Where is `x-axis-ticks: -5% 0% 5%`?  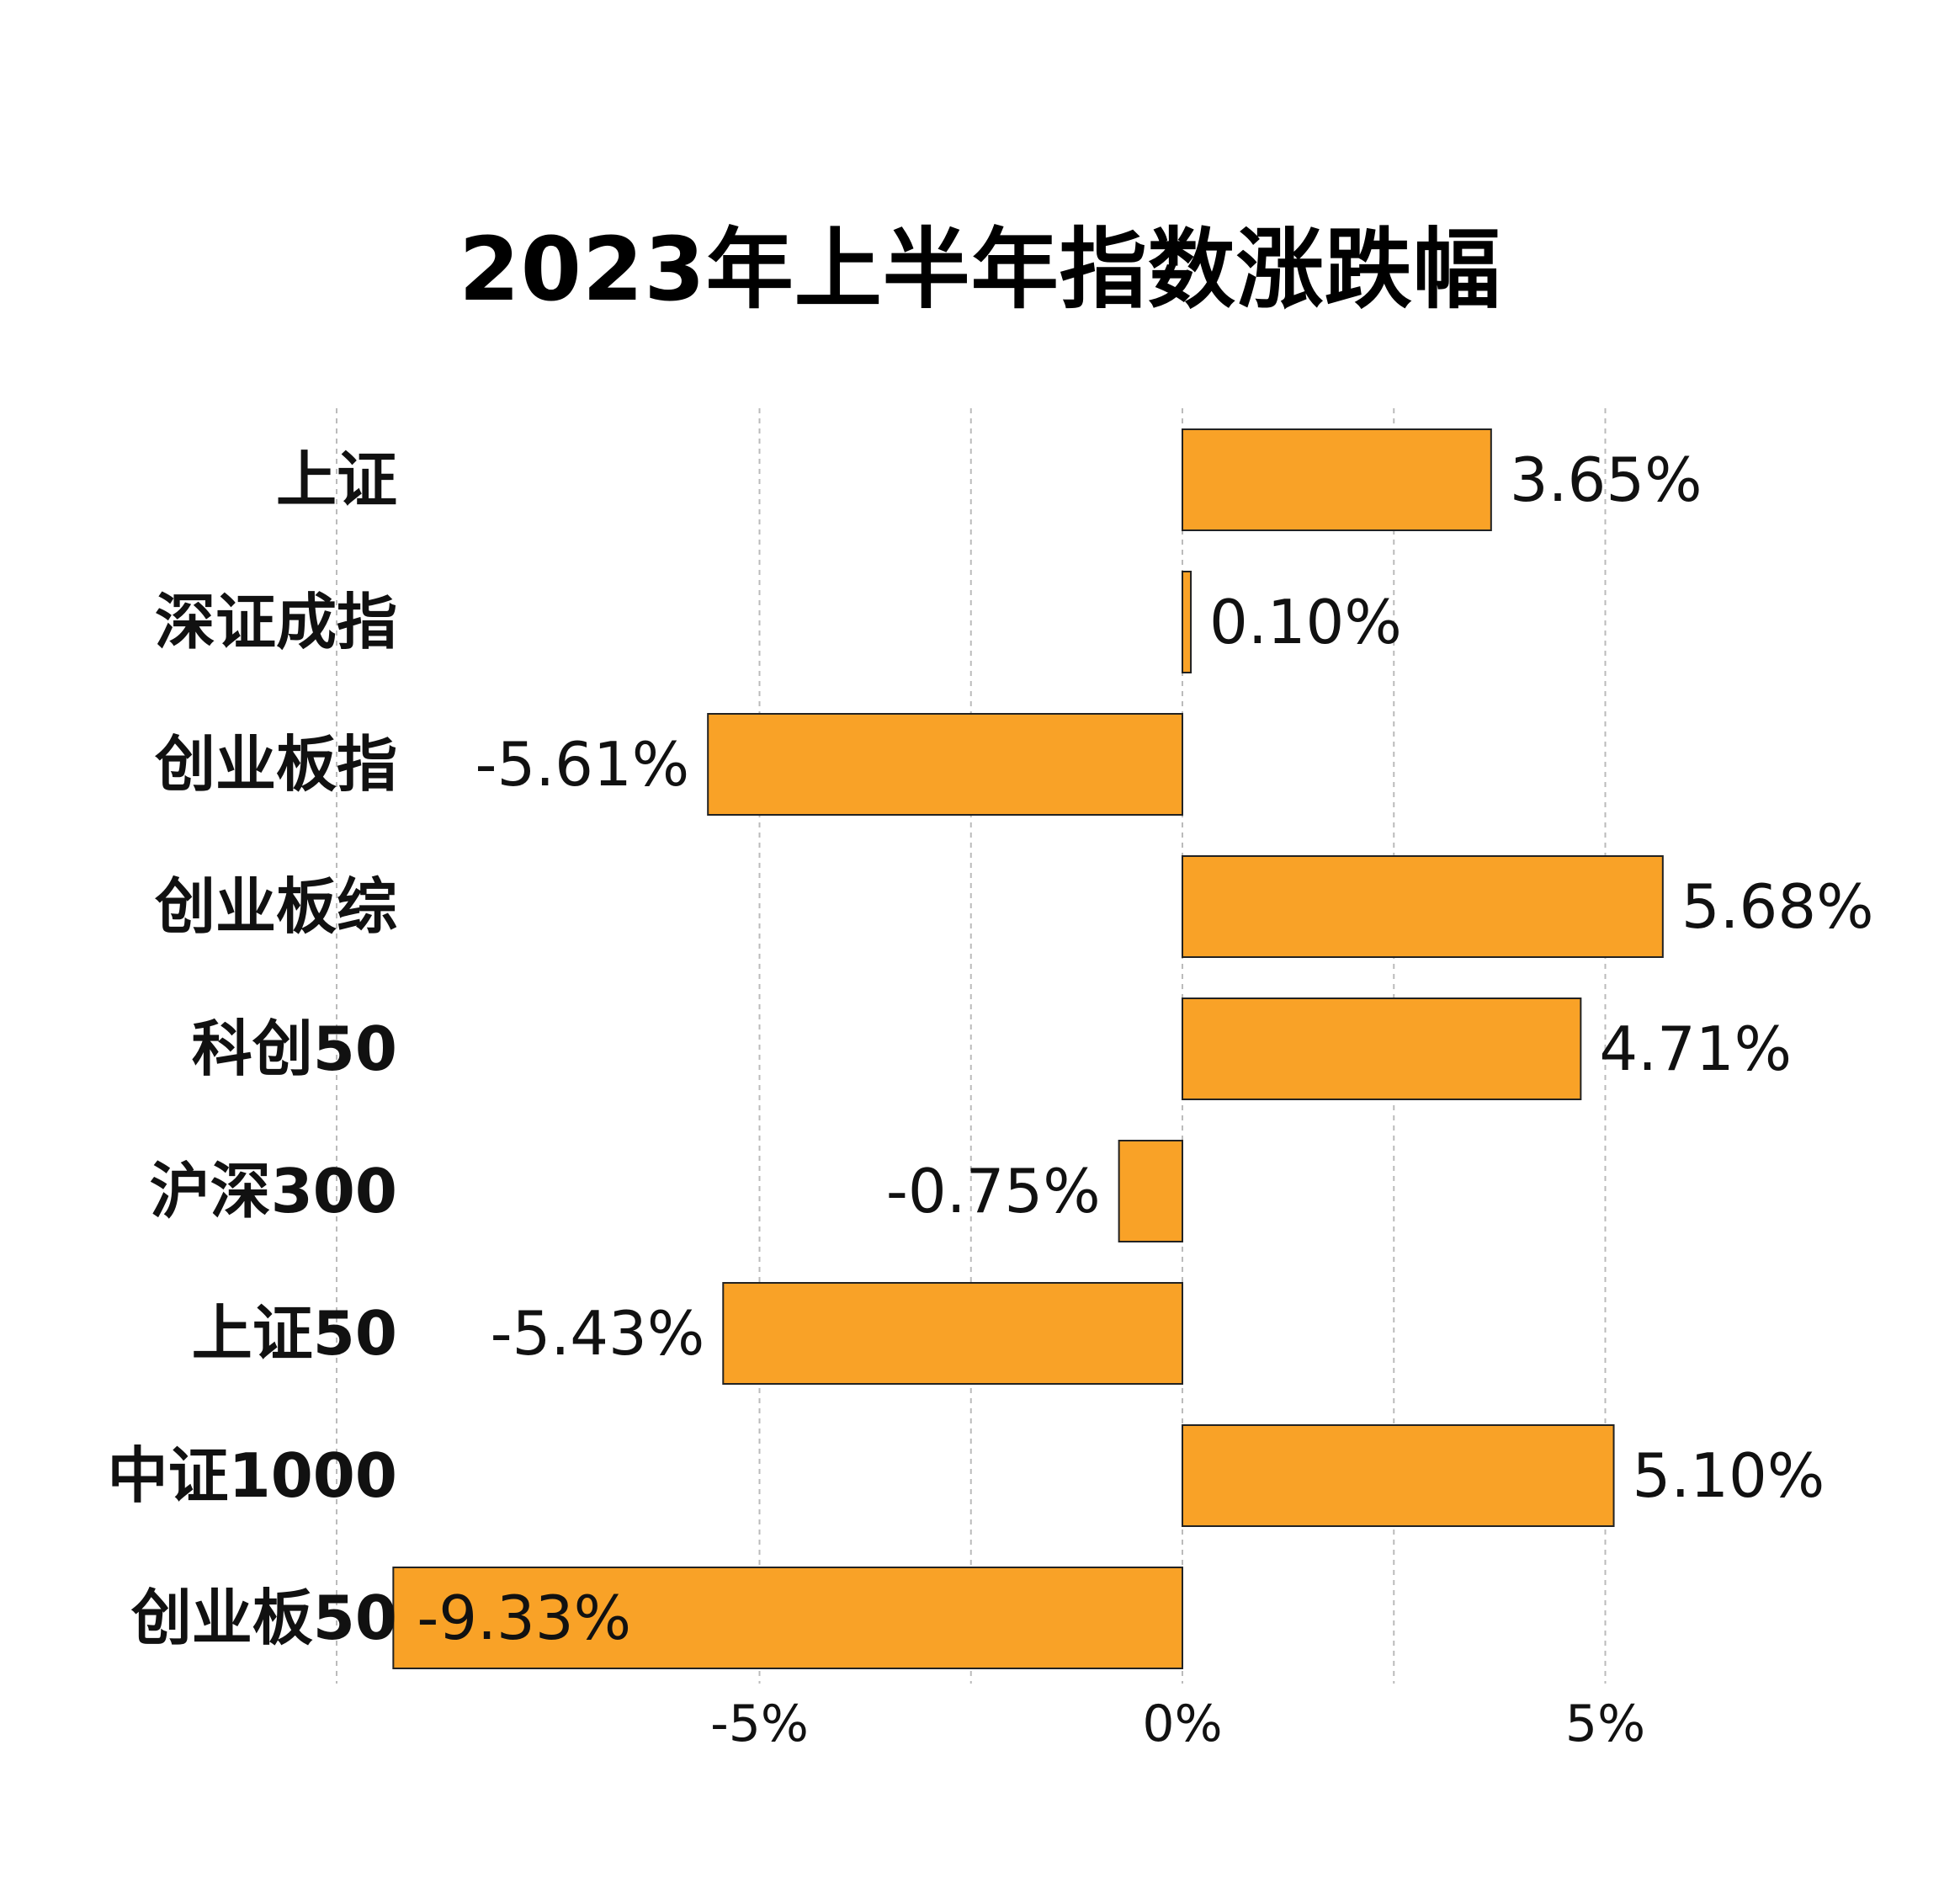 x-axis-ticks: -5% 0% 5% is located at coordinates (1177, 1723).